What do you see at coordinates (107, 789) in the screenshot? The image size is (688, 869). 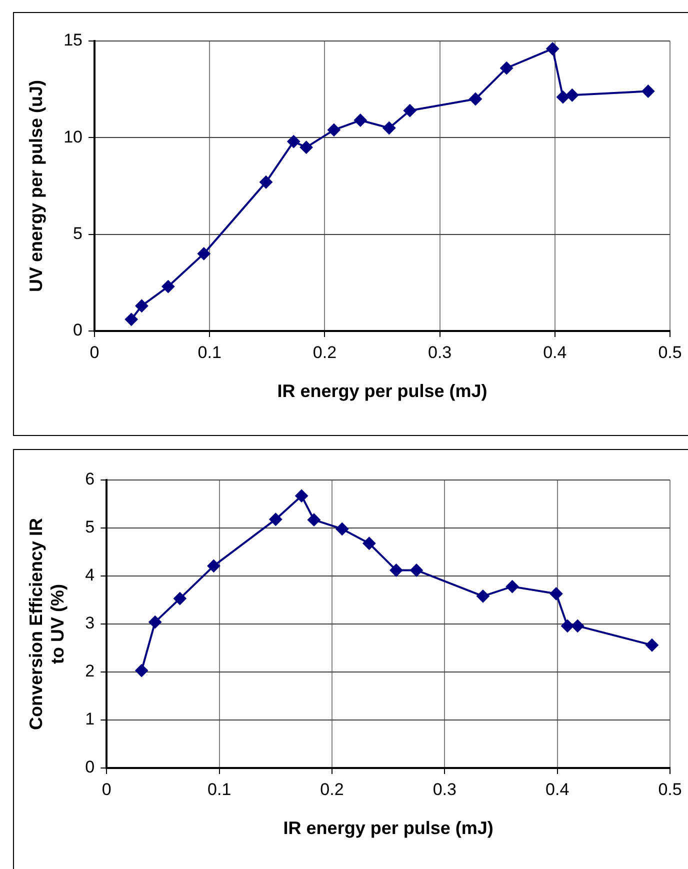 I see `x-tick-label: 0` at bounding box center [107, 789].